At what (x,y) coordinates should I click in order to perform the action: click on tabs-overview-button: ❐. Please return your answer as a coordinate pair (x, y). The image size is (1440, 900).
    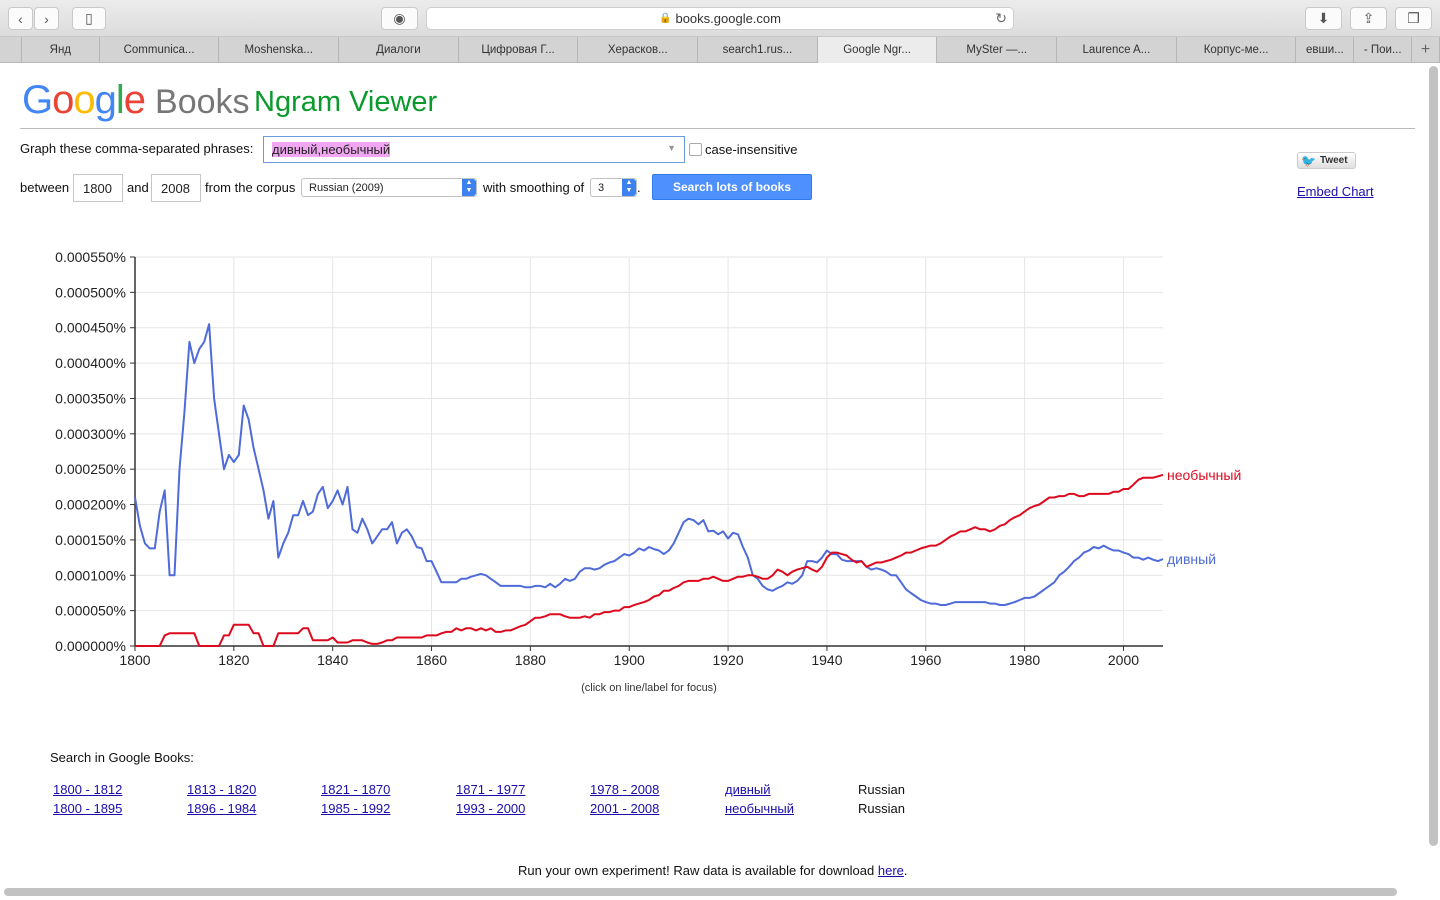
    Looking at the image, I should click on (1413, 18).